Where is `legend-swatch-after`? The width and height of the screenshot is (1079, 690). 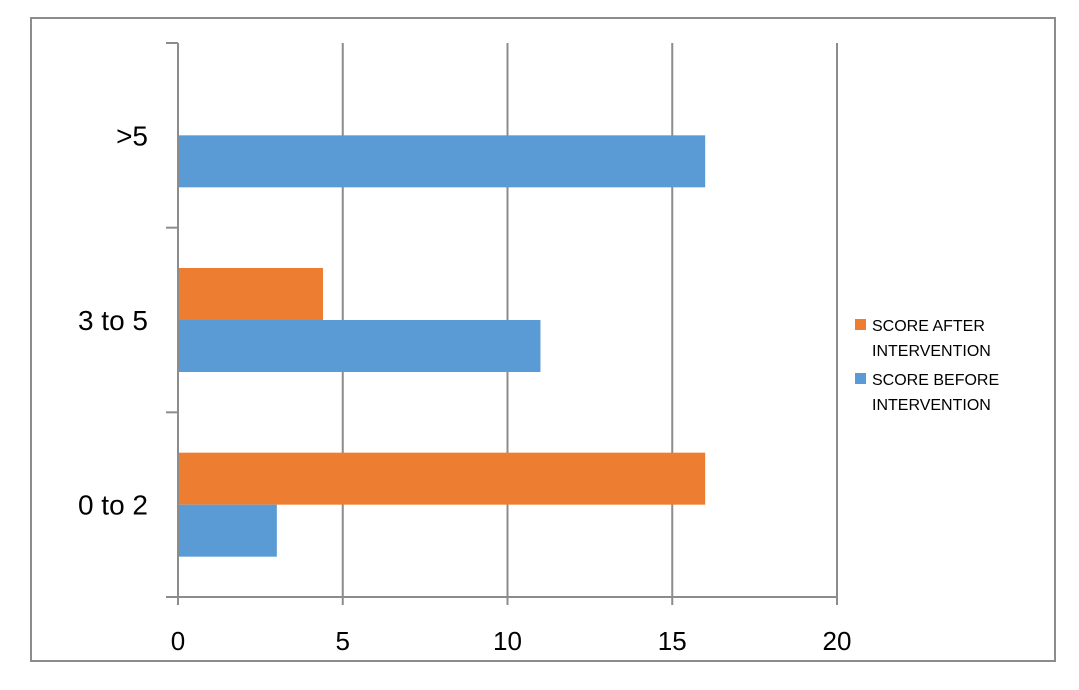 legend-swatch-after is located at coordinates (860, 324).